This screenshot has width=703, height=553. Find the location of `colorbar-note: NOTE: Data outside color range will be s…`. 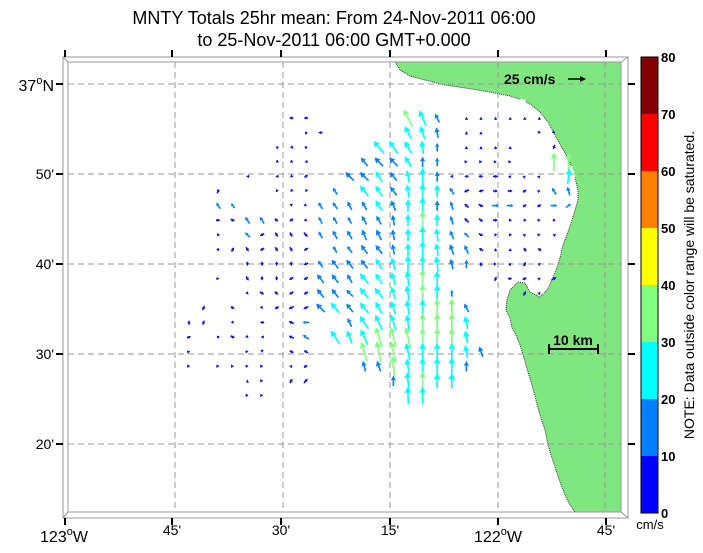

colorbar-note: NOTE: Data outside color range will be s… is located at coordinates (689, 285).